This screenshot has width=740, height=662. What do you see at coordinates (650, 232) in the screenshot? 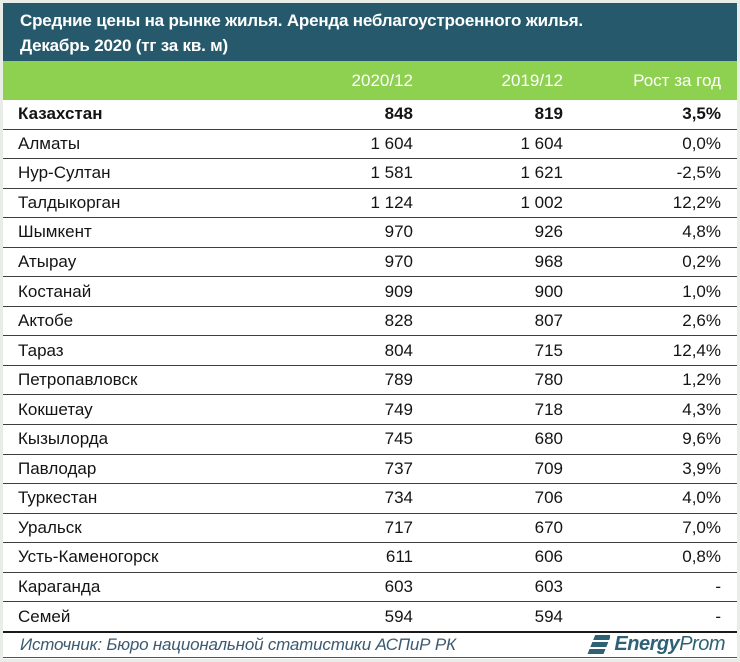
I see `growth-cell: 4,8%` at bounding box center [650, 232].